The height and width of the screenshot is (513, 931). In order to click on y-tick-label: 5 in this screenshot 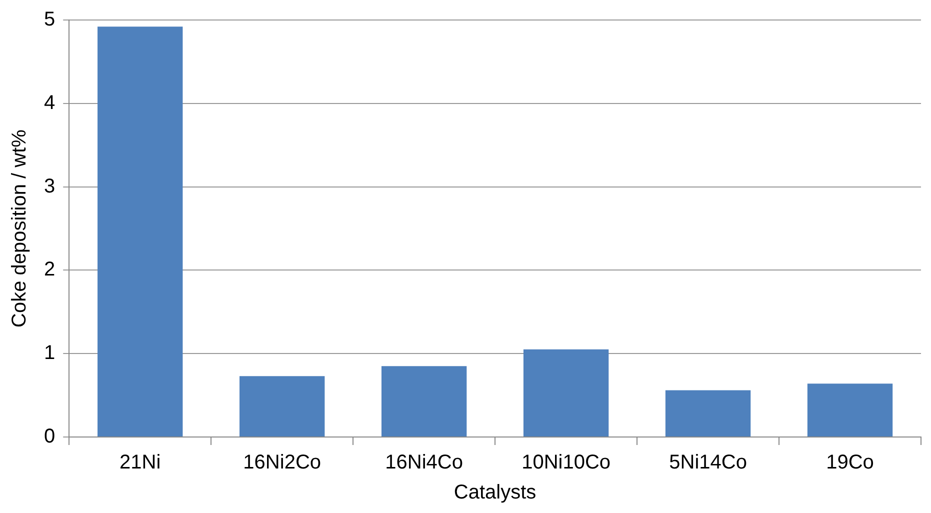, I will do `click(50, 19)`.